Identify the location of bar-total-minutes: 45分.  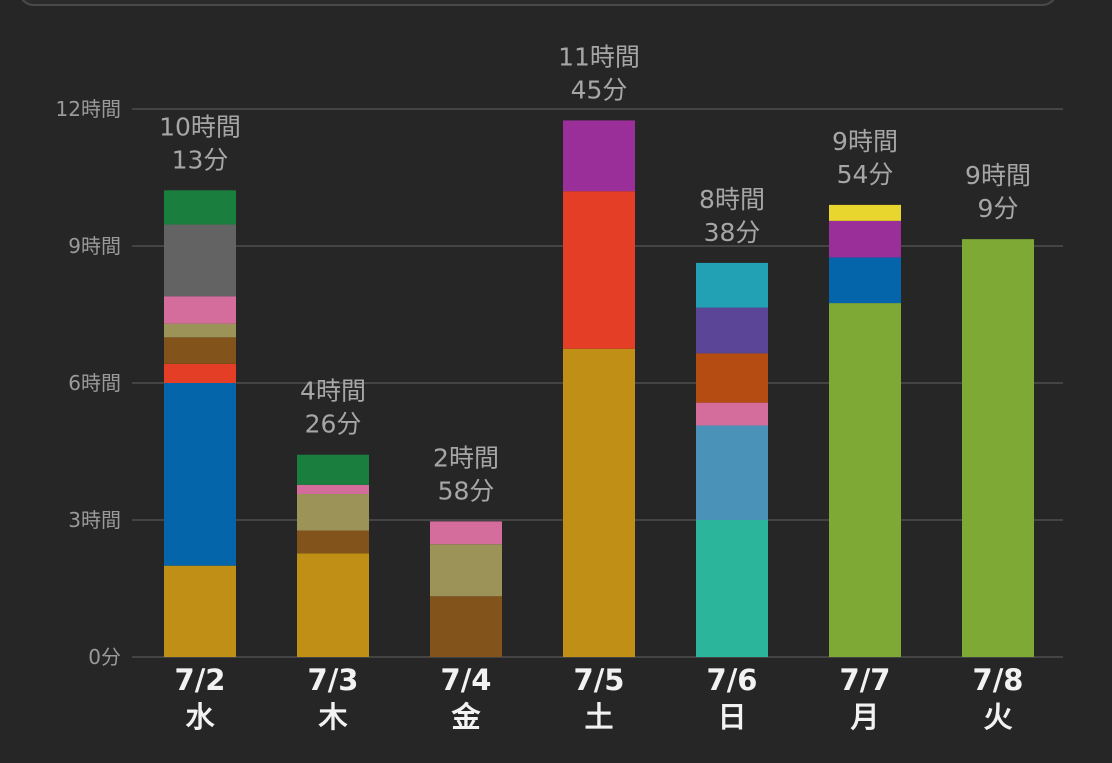
(599, 89).